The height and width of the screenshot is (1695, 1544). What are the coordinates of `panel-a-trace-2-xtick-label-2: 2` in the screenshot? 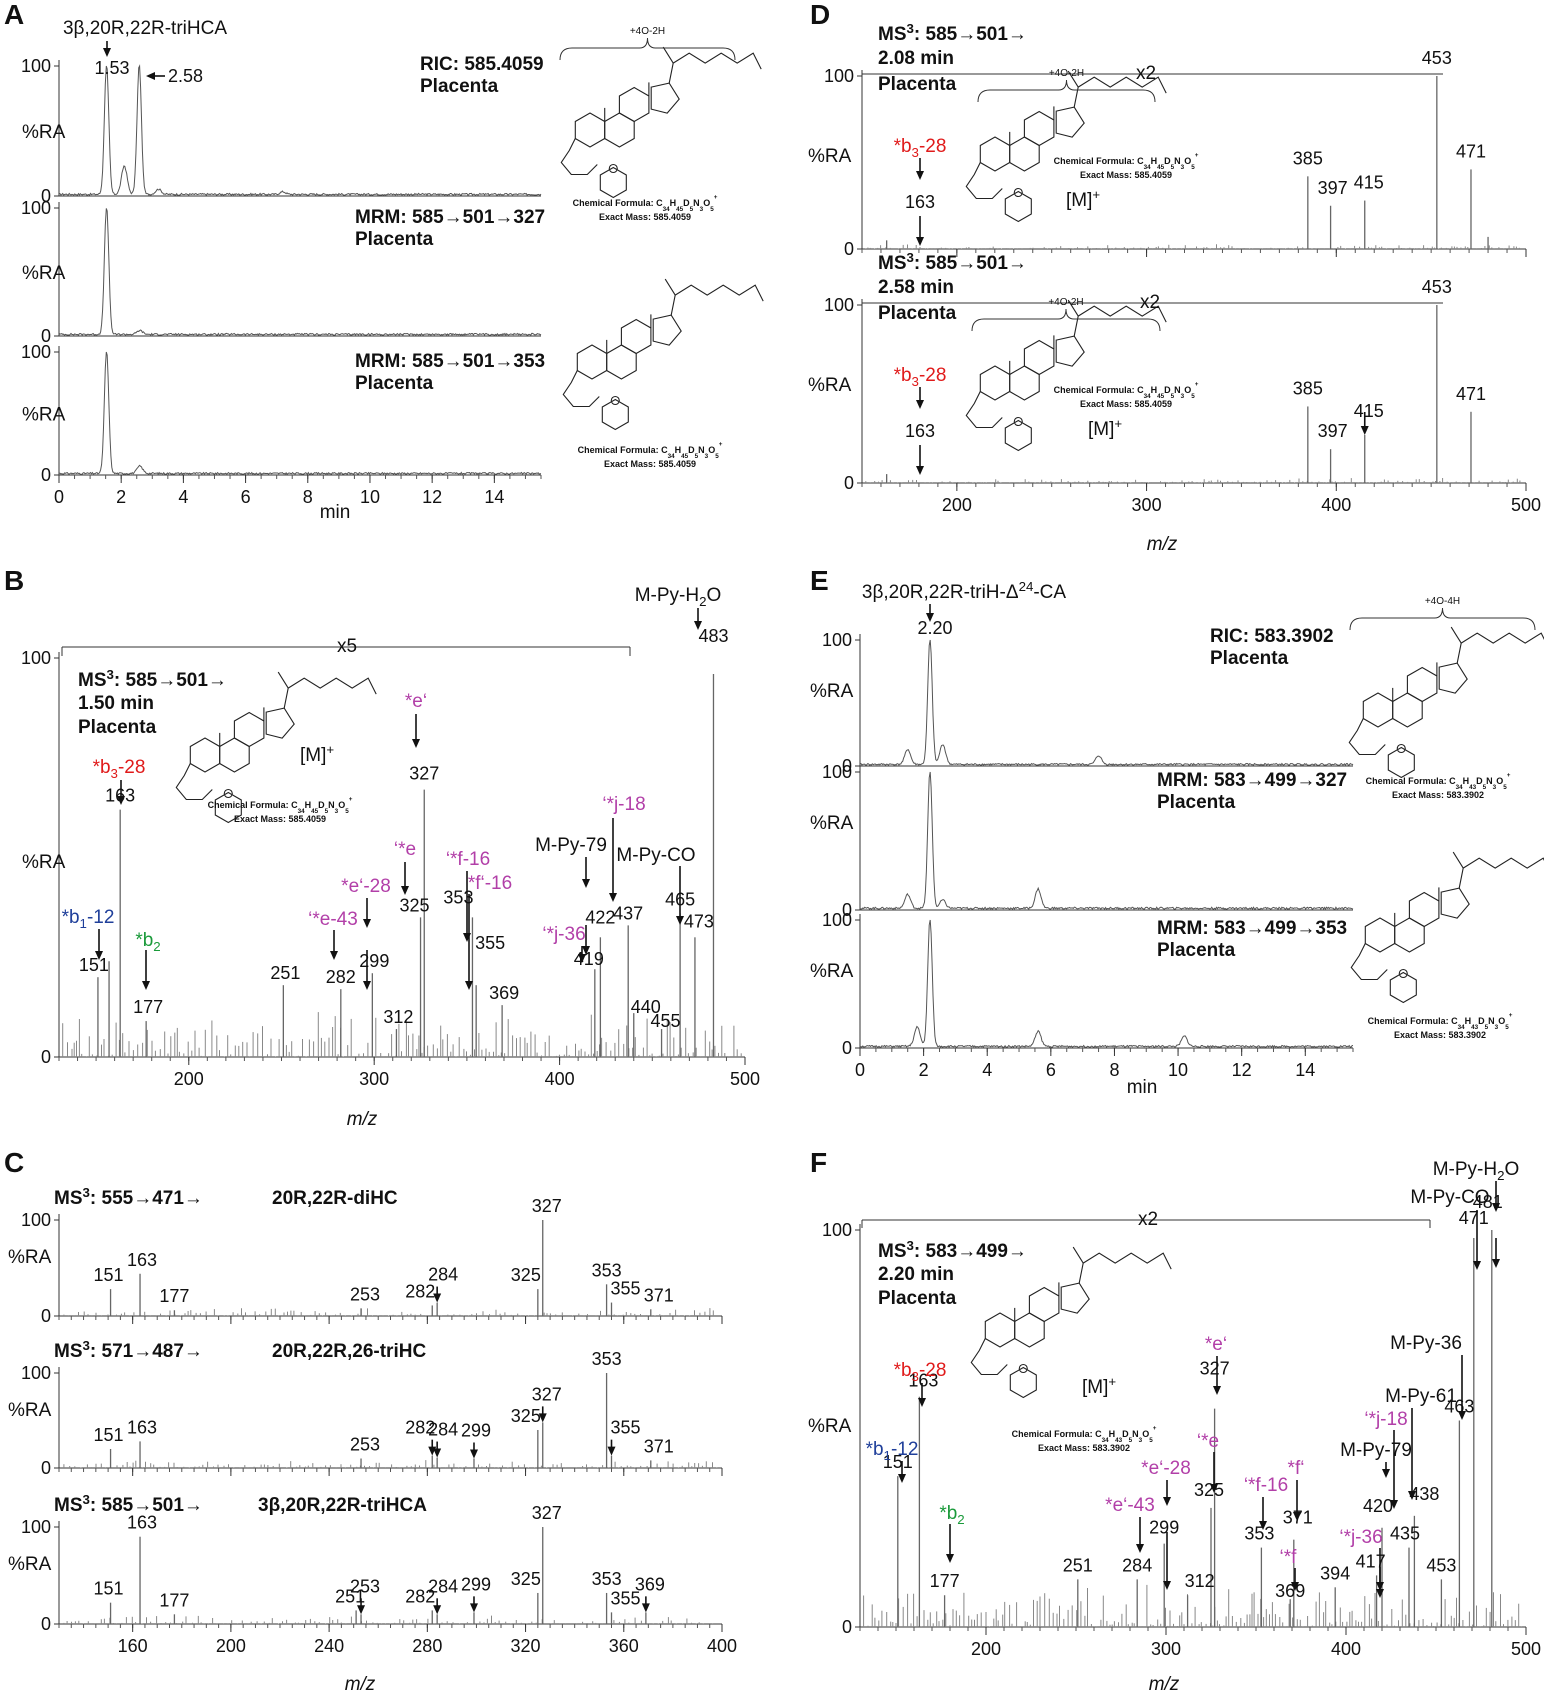 It's located at (121, 497).